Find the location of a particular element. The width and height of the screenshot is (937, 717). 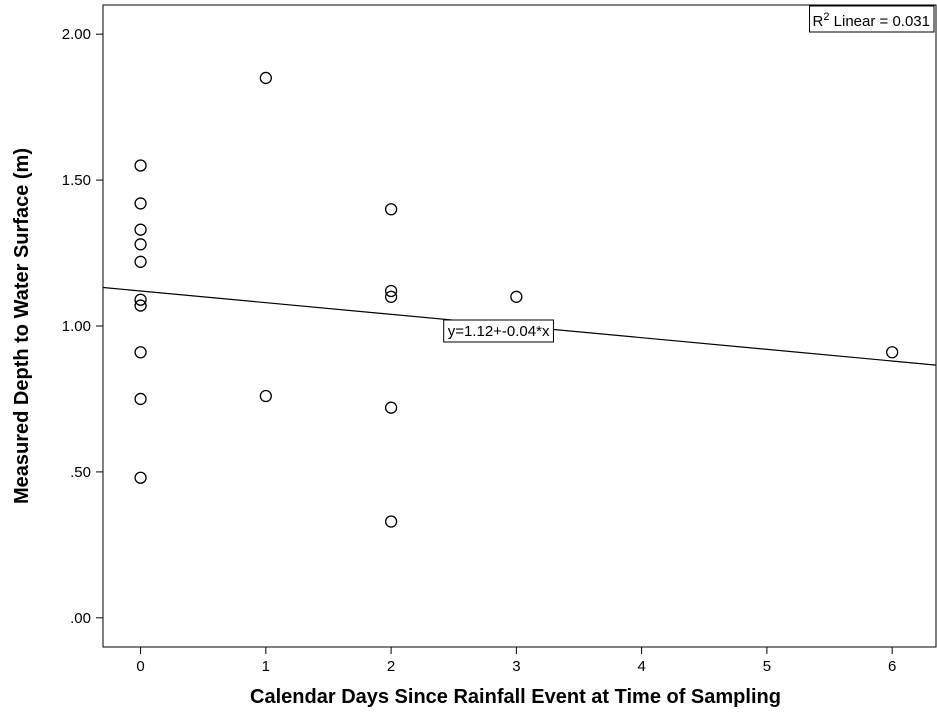

y-axis-ticks: .00 .50 1.00 1.50 2.00 is located at coordinates (82, 326).